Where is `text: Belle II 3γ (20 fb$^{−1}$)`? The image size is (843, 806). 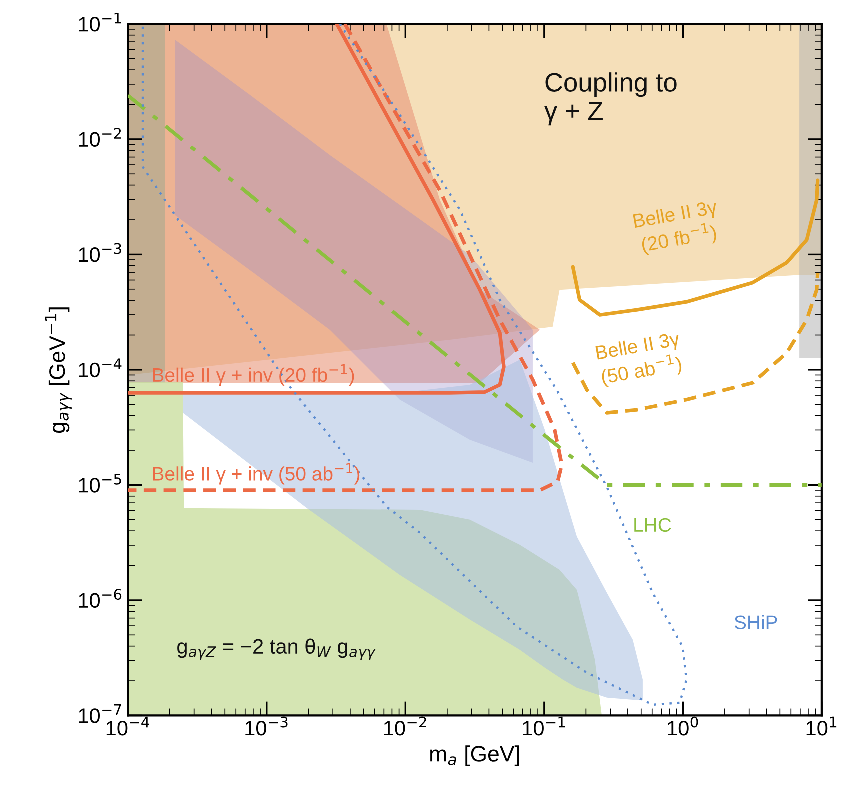
text: Belle II 3γ (20 fb$^{−1}$) is located at coordinates (676, 228).